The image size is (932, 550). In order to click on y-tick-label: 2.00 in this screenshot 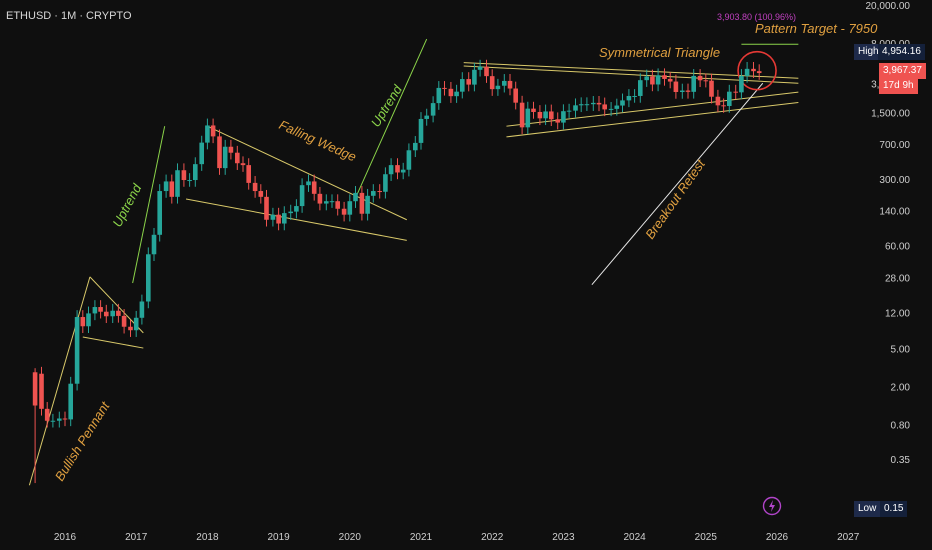, I will do `click(901, 388)`.